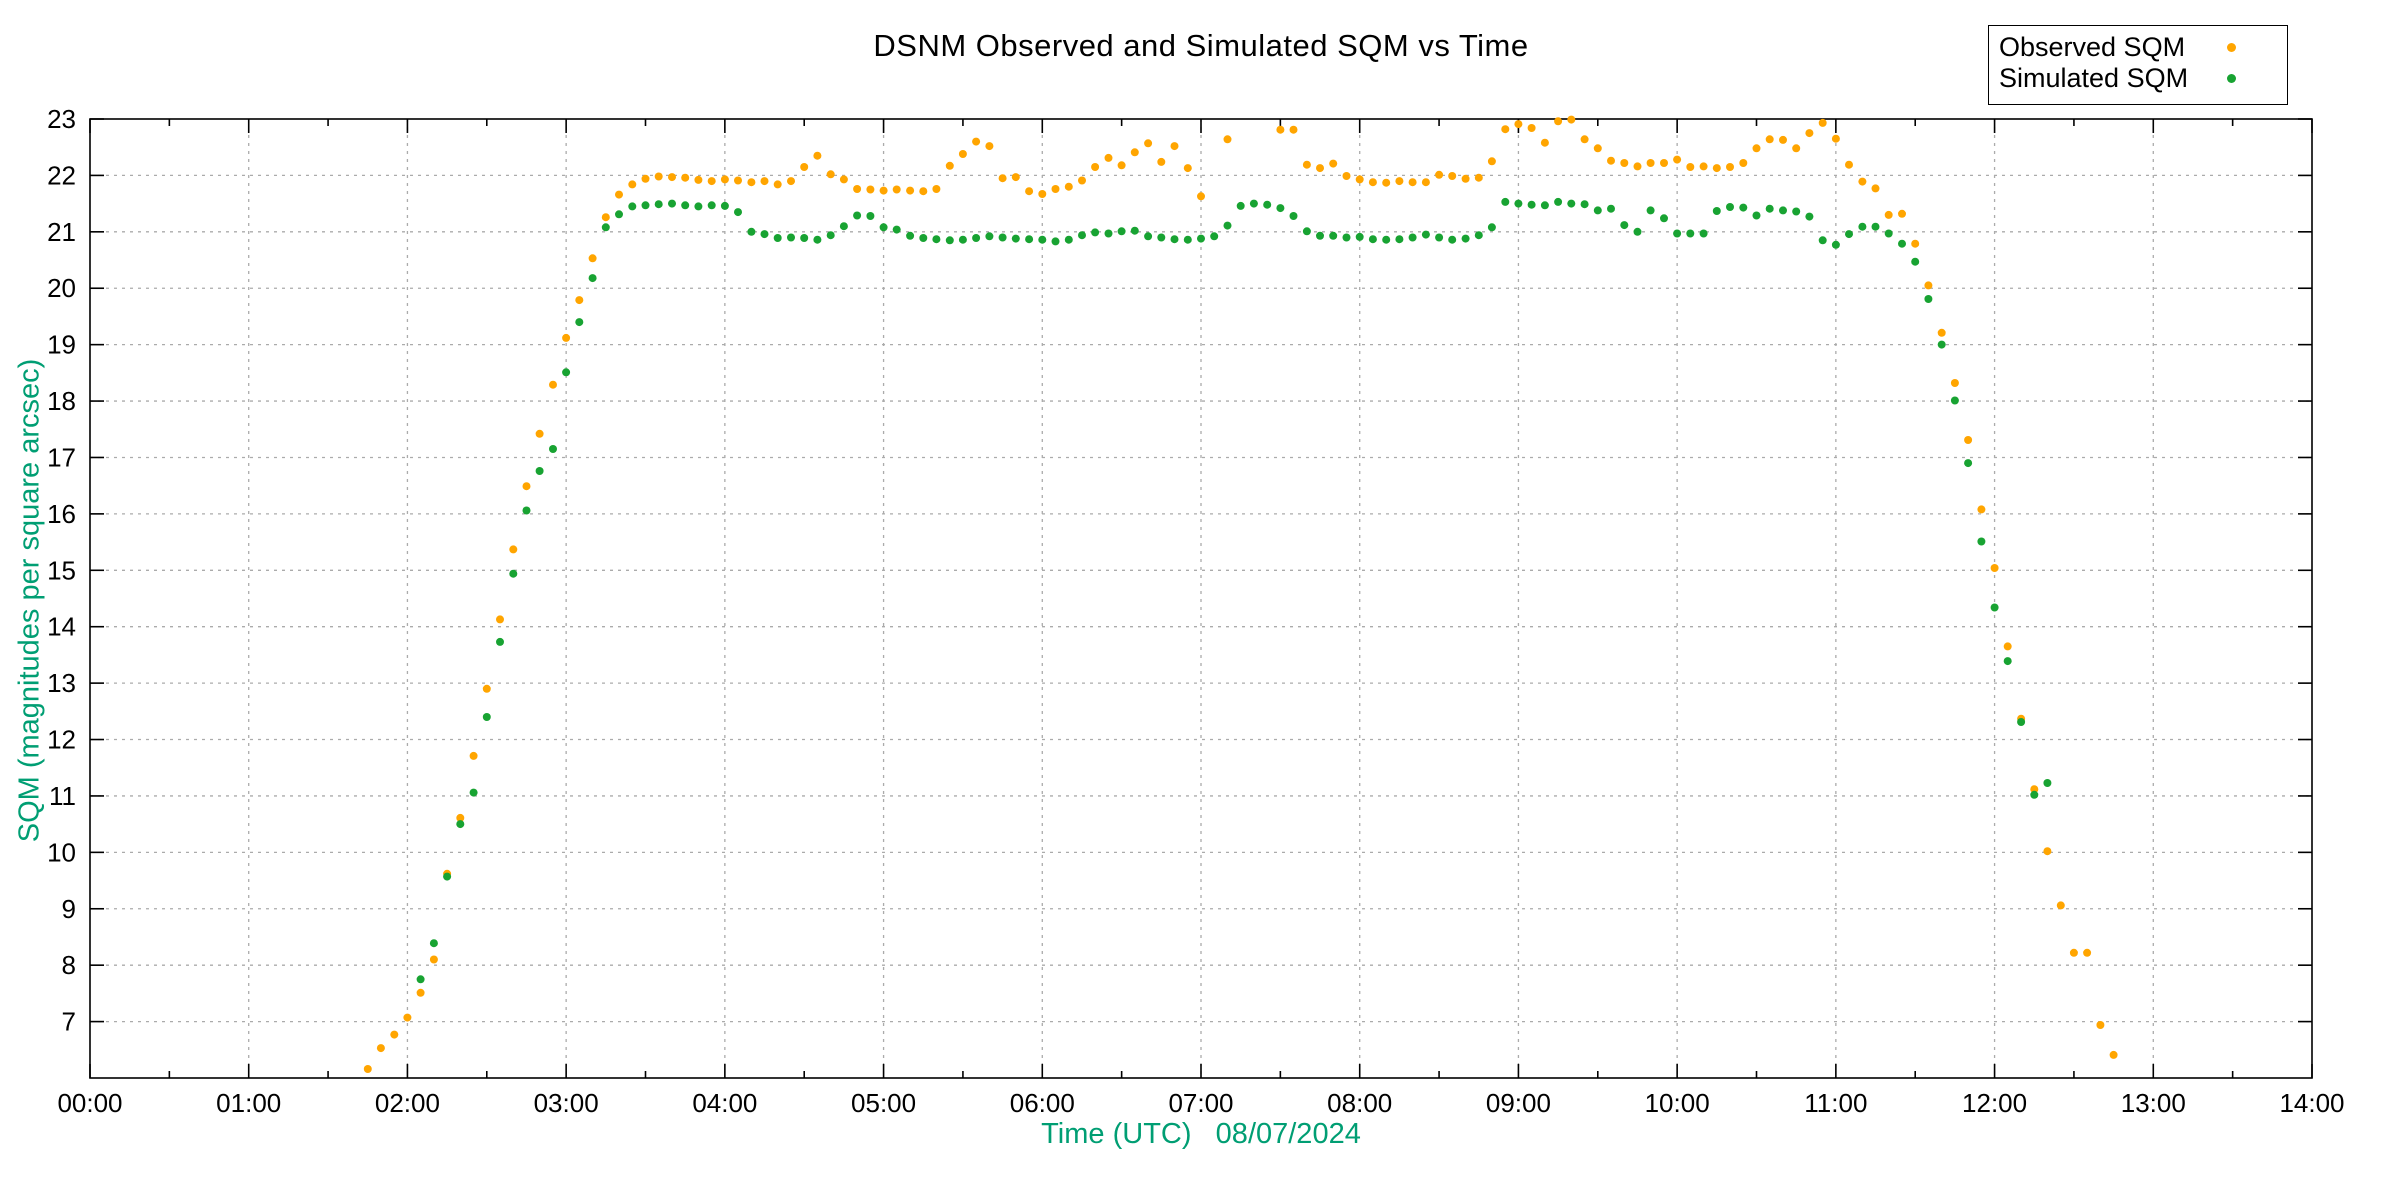  I want to click on y-tick-label: 11, so click(62, 796).